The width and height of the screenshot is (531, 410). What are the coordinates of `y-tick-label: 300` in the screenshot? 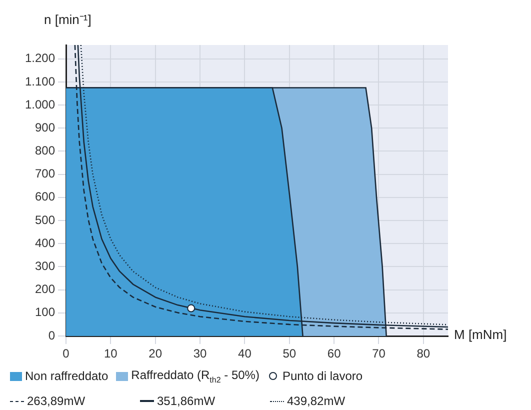 It's located at (45, 266).